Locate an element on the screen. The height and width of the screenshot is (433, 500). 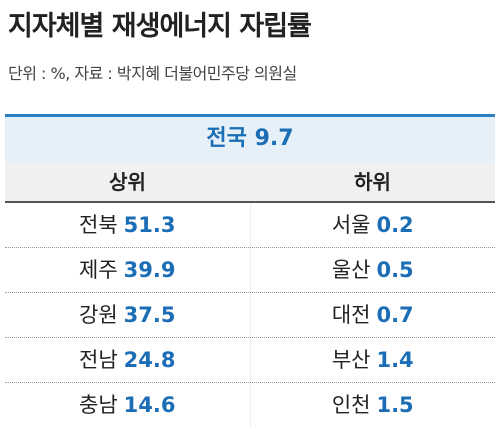
region-name: 서울 is located at coordinates (351, 225).